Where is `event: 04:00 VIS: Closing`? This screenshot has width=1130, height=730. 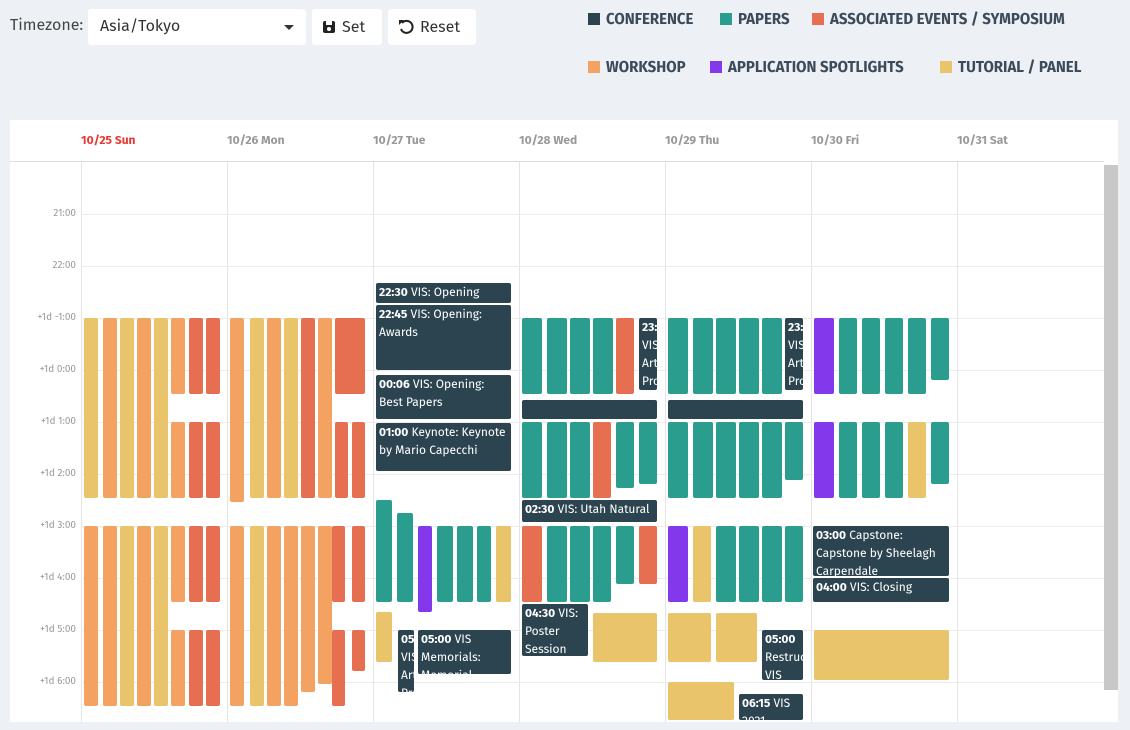
event: 04:00 VIS: Closing is located at coordinates (881, 590).